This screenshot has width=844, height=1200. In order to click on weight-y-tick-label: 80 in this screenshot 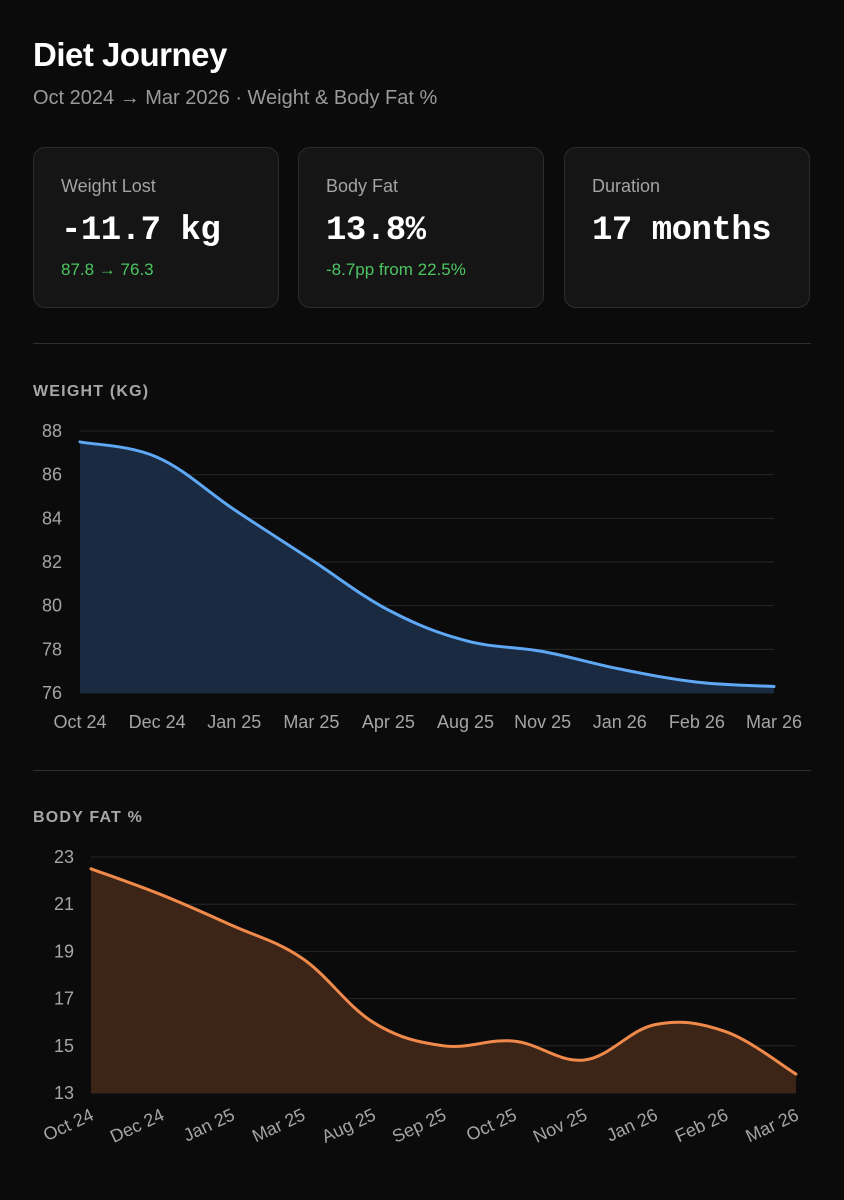, I will do `click(52, 606)`.